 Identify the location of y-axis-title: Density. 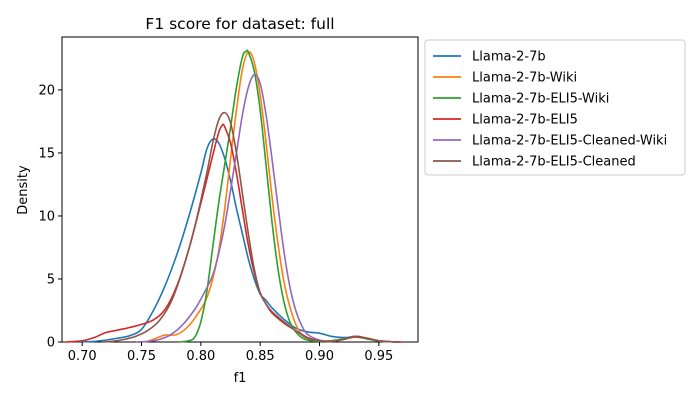
(23, 190).